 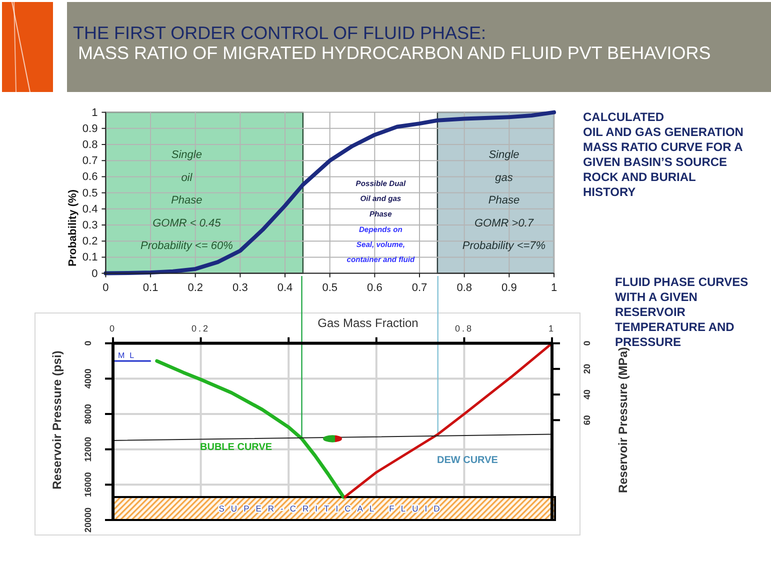 I want to click on y-tick-label: 0.7, so click(x=90, y=161).